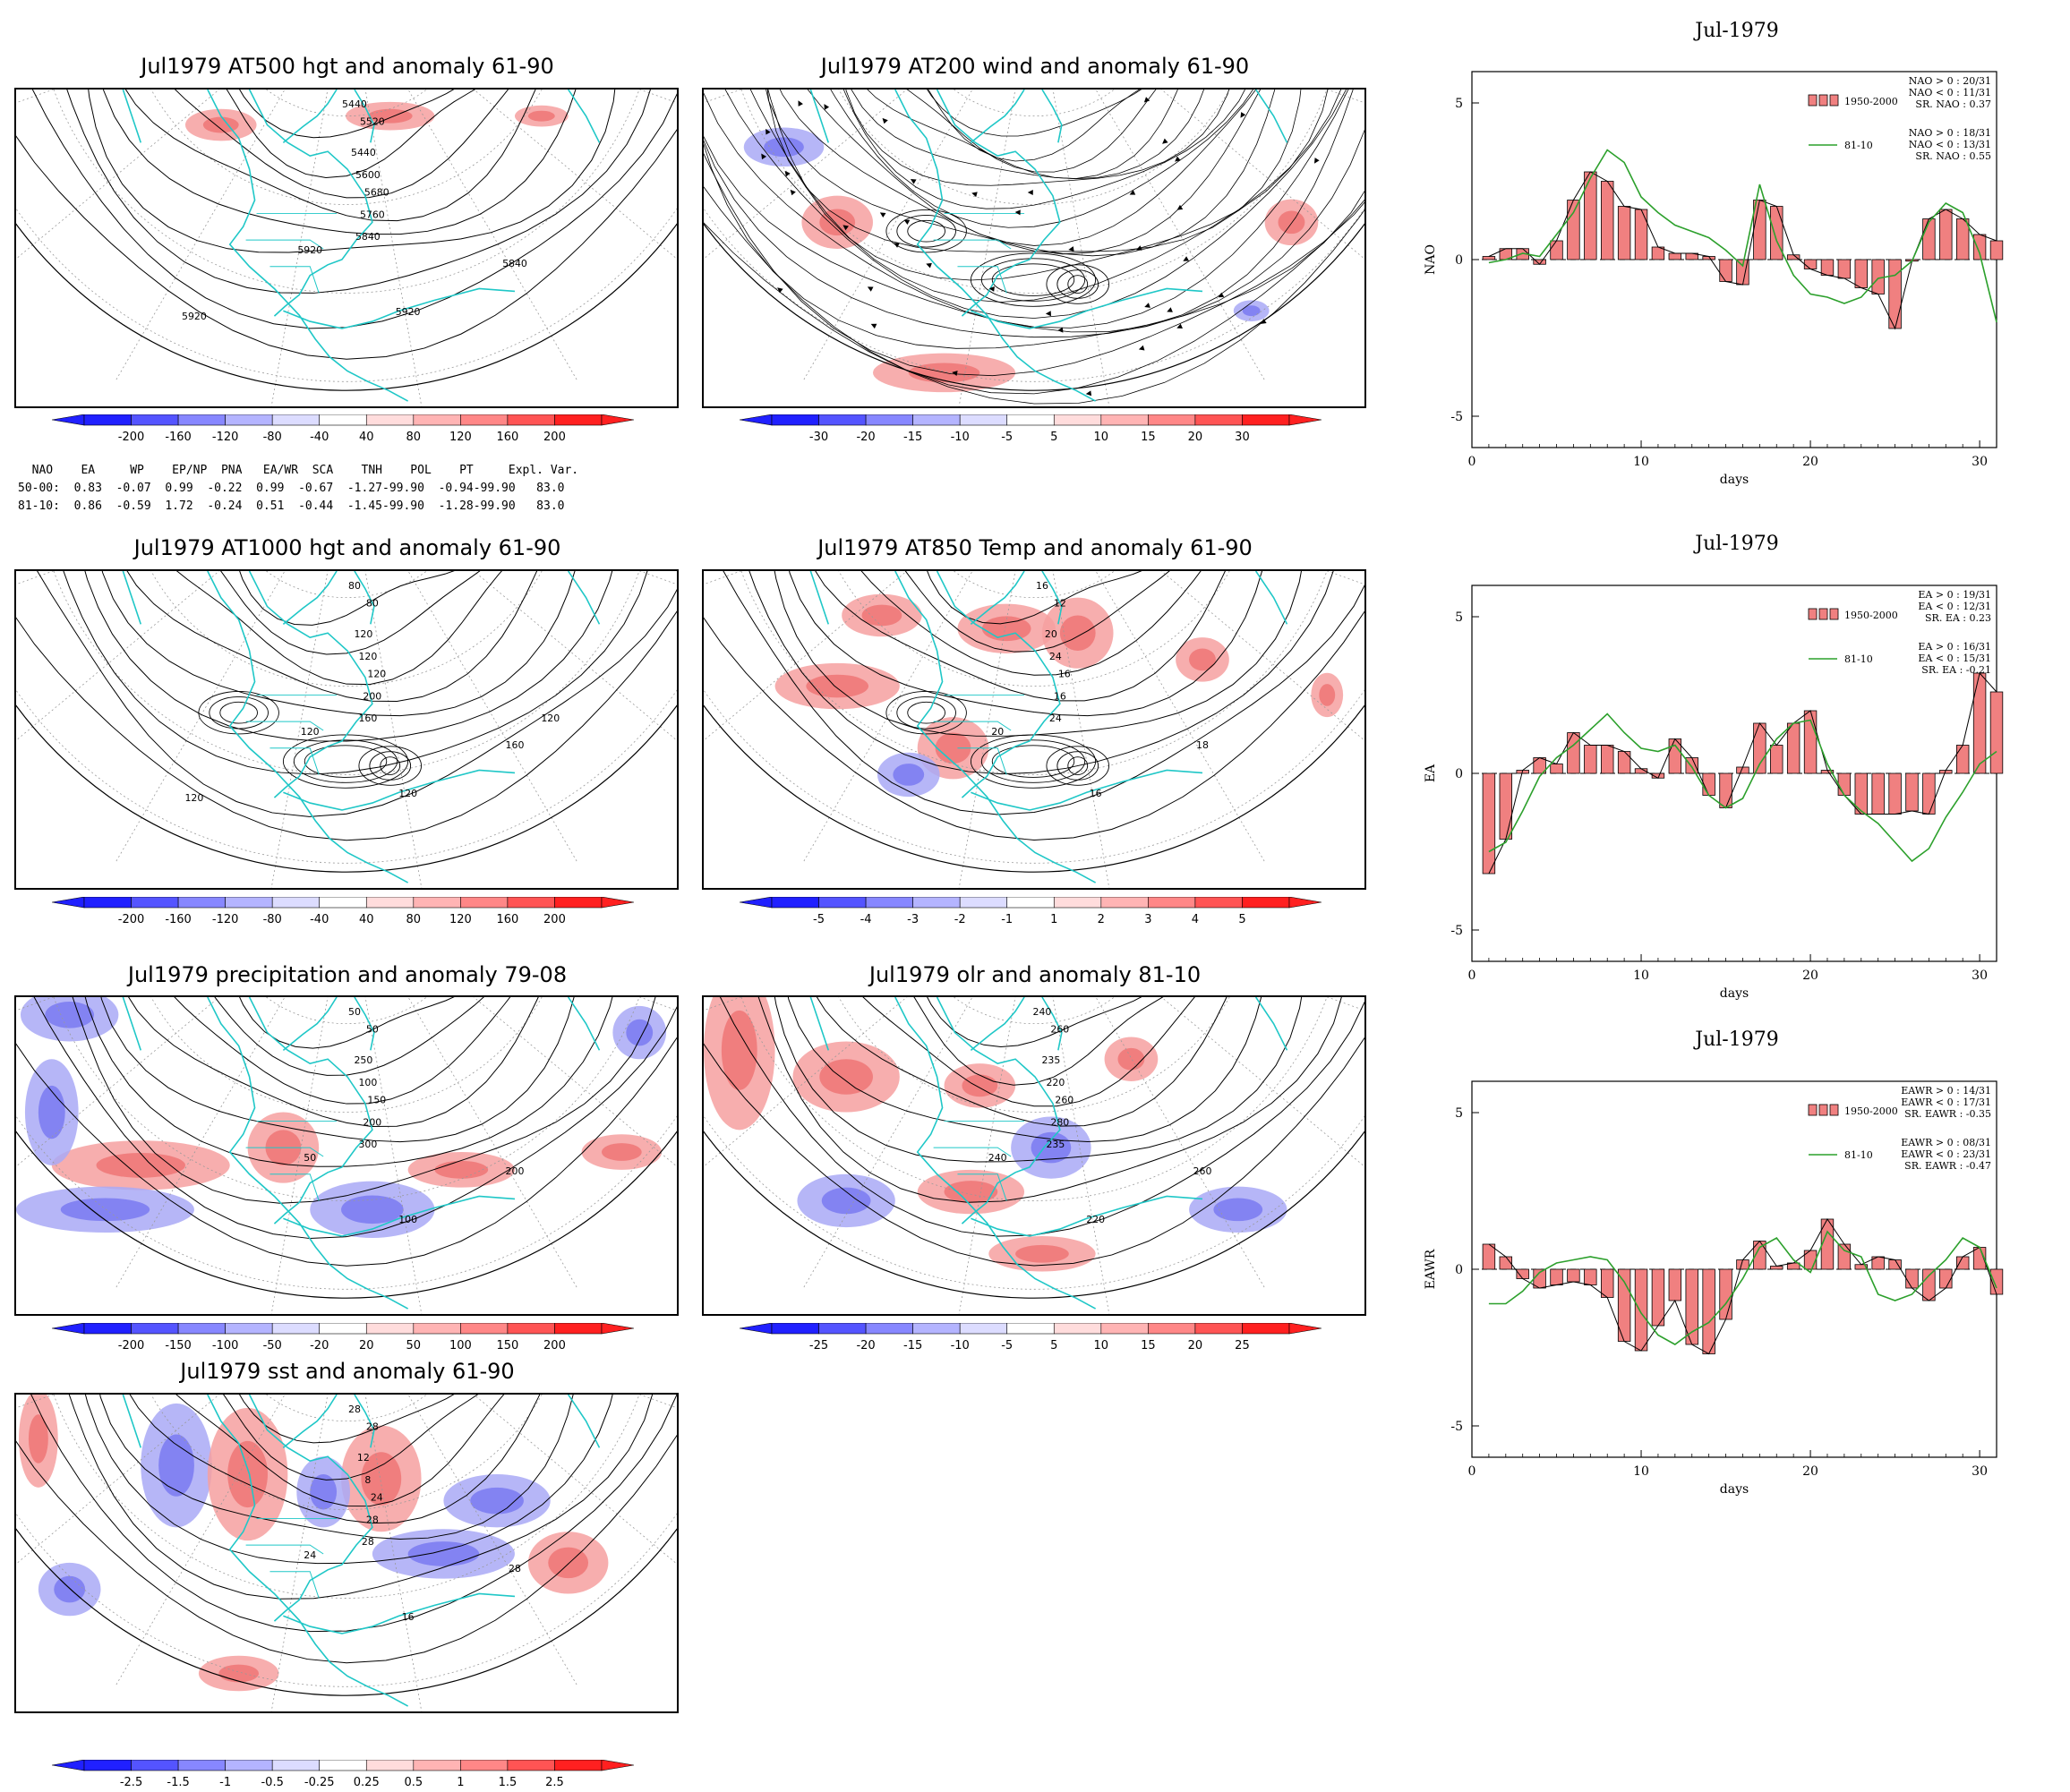 The width and height of the screenshot is (2070, 1792). I want to click on colorbar-label: -5, so click(1007, 1345).